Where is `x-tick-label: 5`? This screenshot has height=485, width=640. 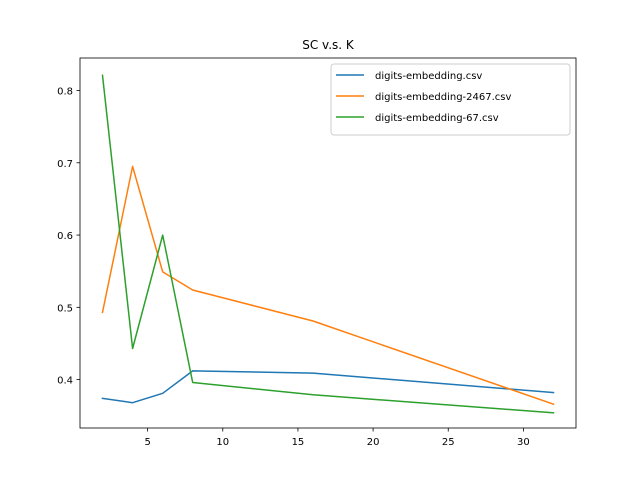
x-tick-label: 5 is located at coordinates (147, 442).